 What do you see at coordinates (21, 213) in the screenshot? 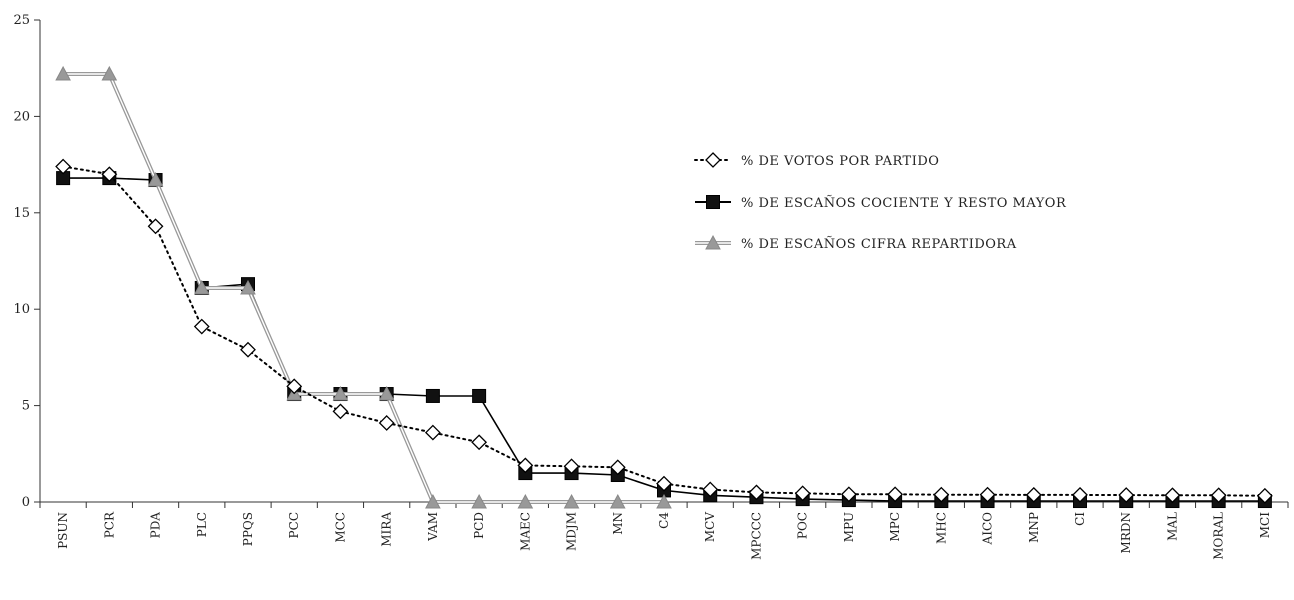
I see `y-tick-label: 15` at bounding box center [21, 213].